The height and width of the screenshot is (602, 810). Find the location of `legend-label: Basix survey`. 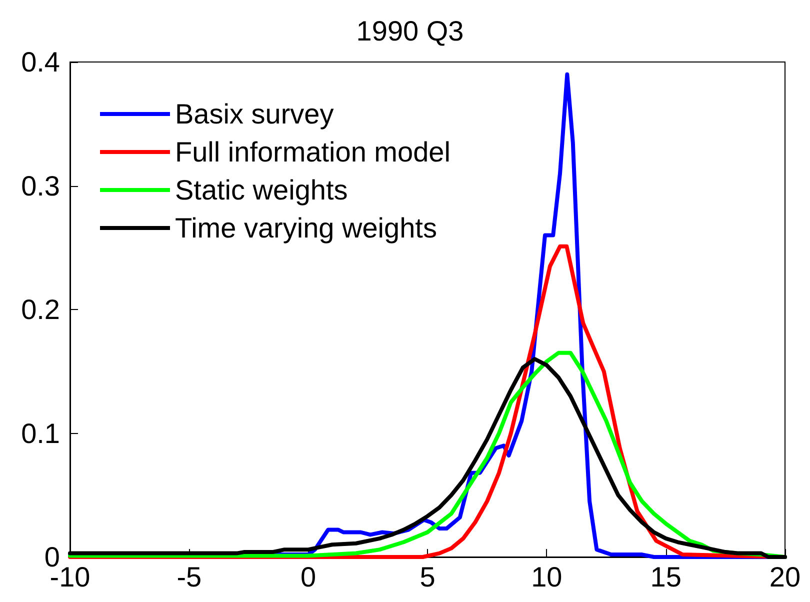

legend-label: Basix survey is located at coordinates (254, 114).